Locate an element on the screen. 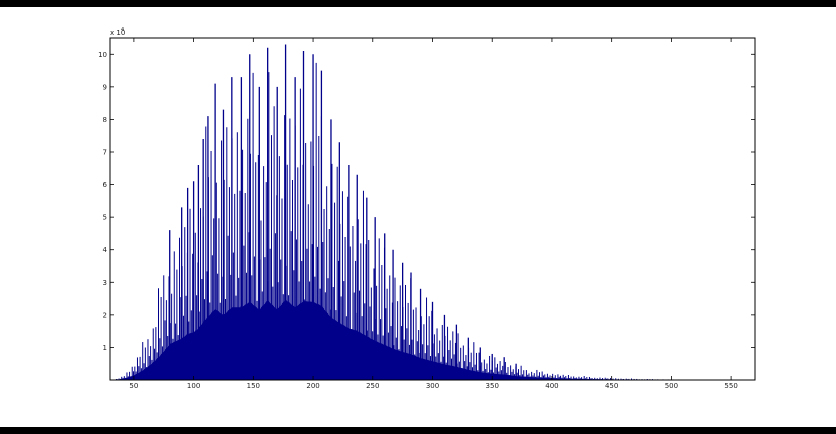 The width and height of the screenshot is (836, 434). x-tick-label: 50 is located at coordinates (133, 386).